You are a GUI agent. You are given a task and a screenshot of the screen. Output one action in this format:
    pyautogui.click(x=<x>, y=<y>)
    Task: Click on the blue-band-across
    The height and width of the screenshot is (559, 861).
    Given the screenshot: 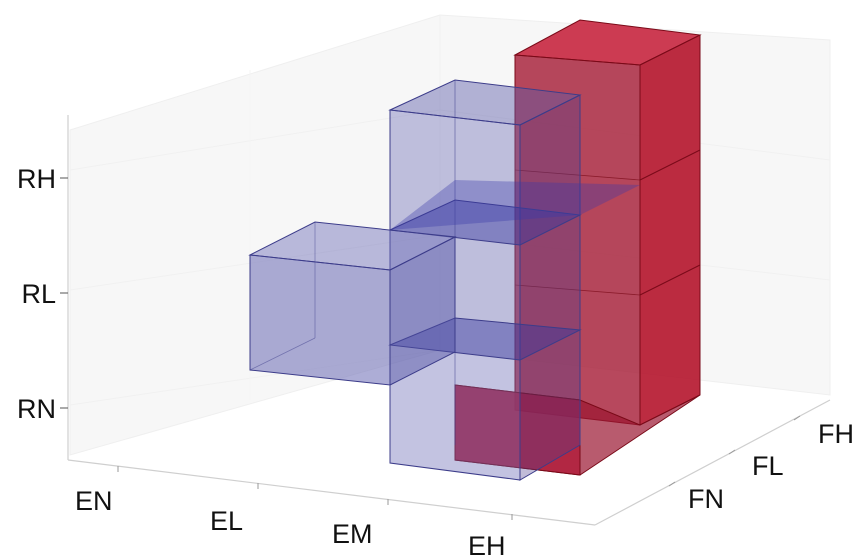 What is the action you would take?
    pyautogui.click(x=515, y=205)
    